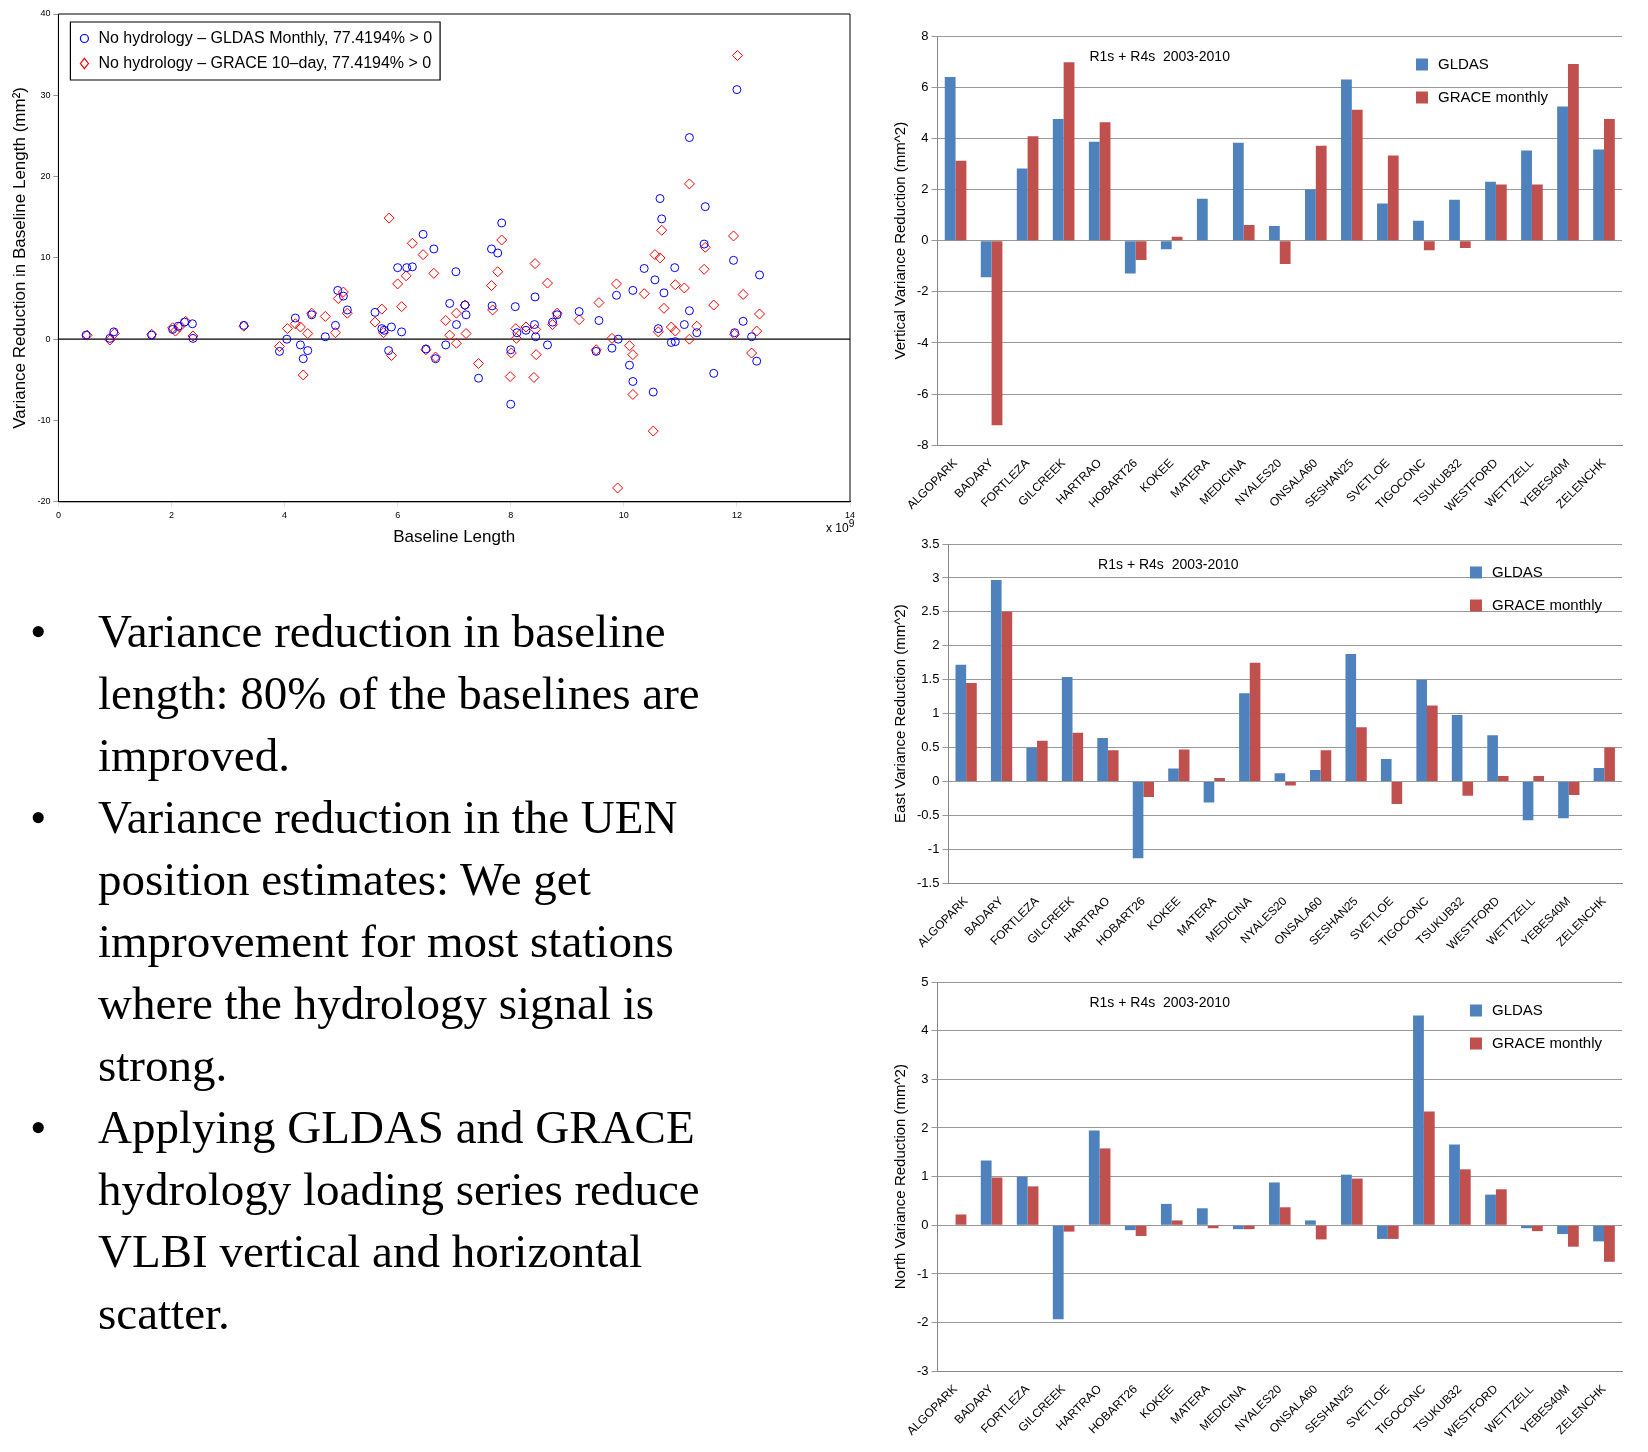 The image size is (1648, 1452). I want to click on x-tick-label: 8, so click(511, 514).